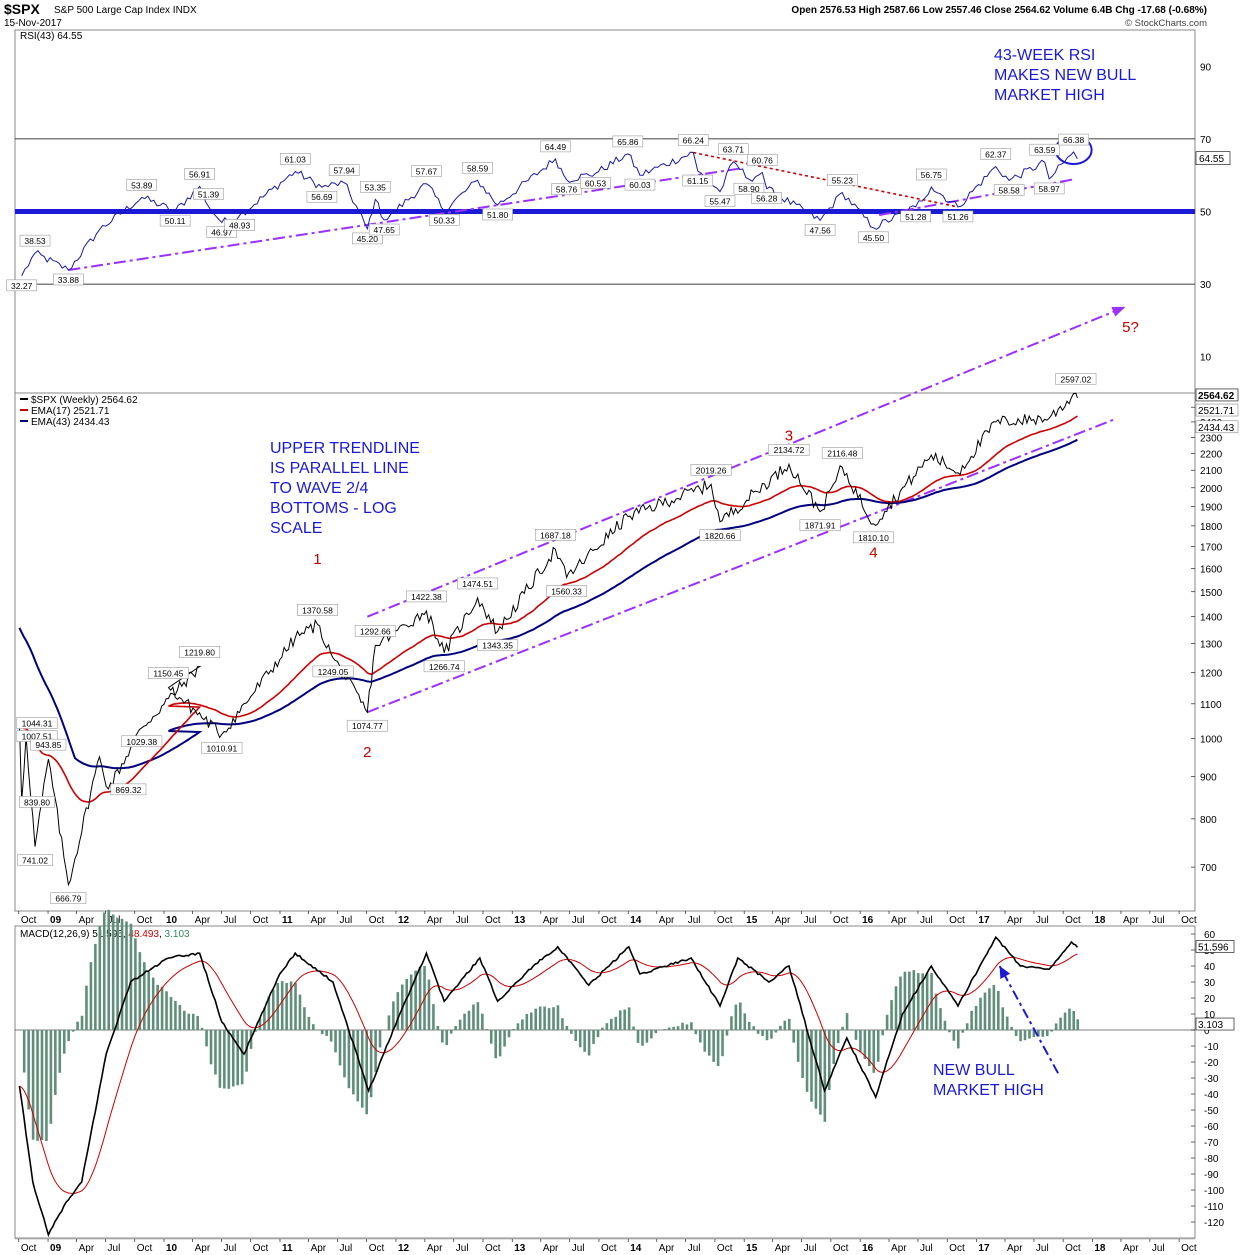 The image size is (1240, 1255). What do you see at coordinates (988, 1090) in the screenshot?
I see `macd-annotation-line: MARKET HIGH` at bounding box center [988, 1090].